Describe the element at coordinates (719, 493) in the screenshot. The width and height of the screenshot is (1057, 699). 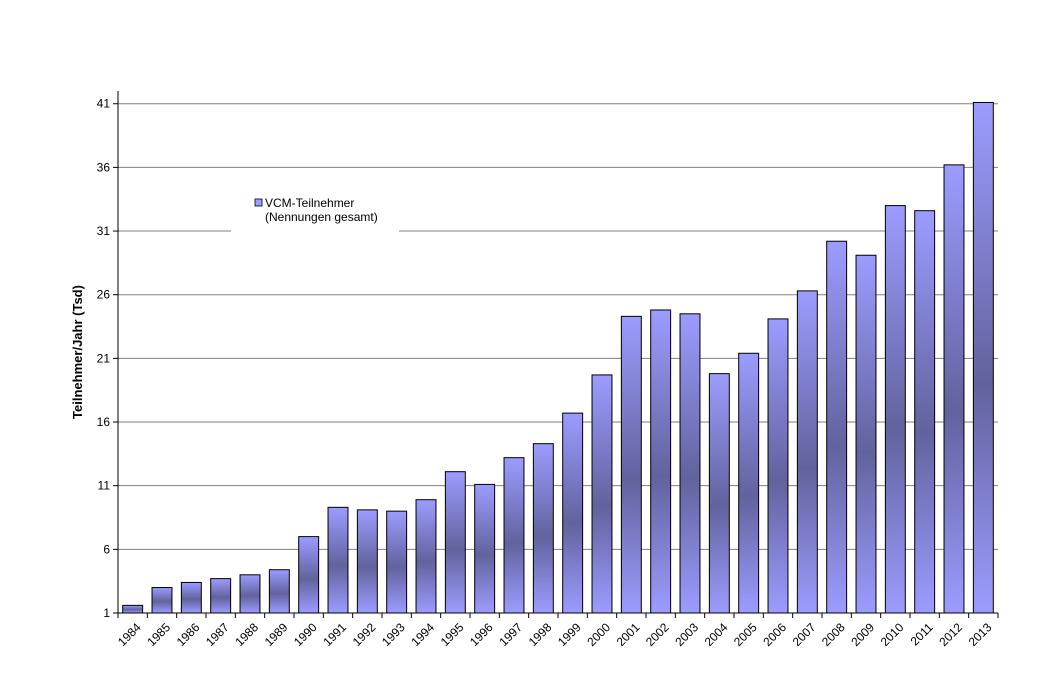
I see `bar-2004` at that location.